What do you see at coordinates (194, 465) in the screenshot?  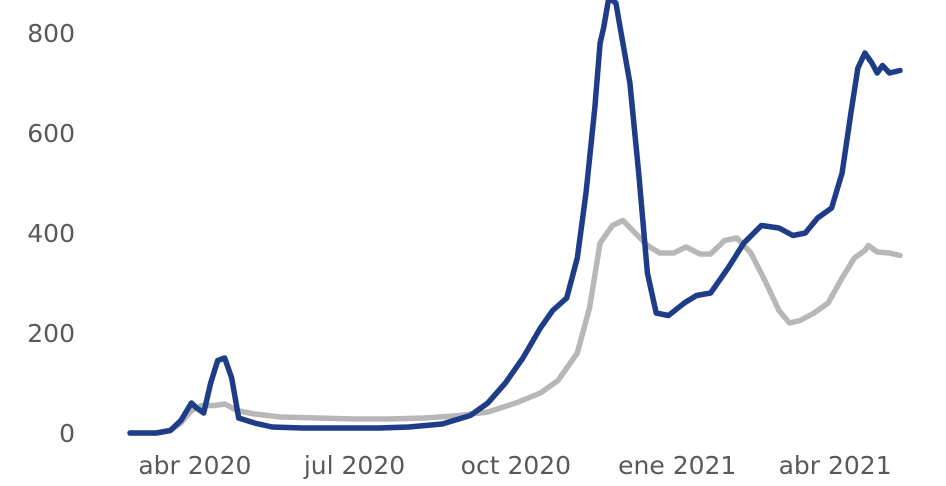 I see `x-tick-label: abr 2020` at bounding box center [194, 465].